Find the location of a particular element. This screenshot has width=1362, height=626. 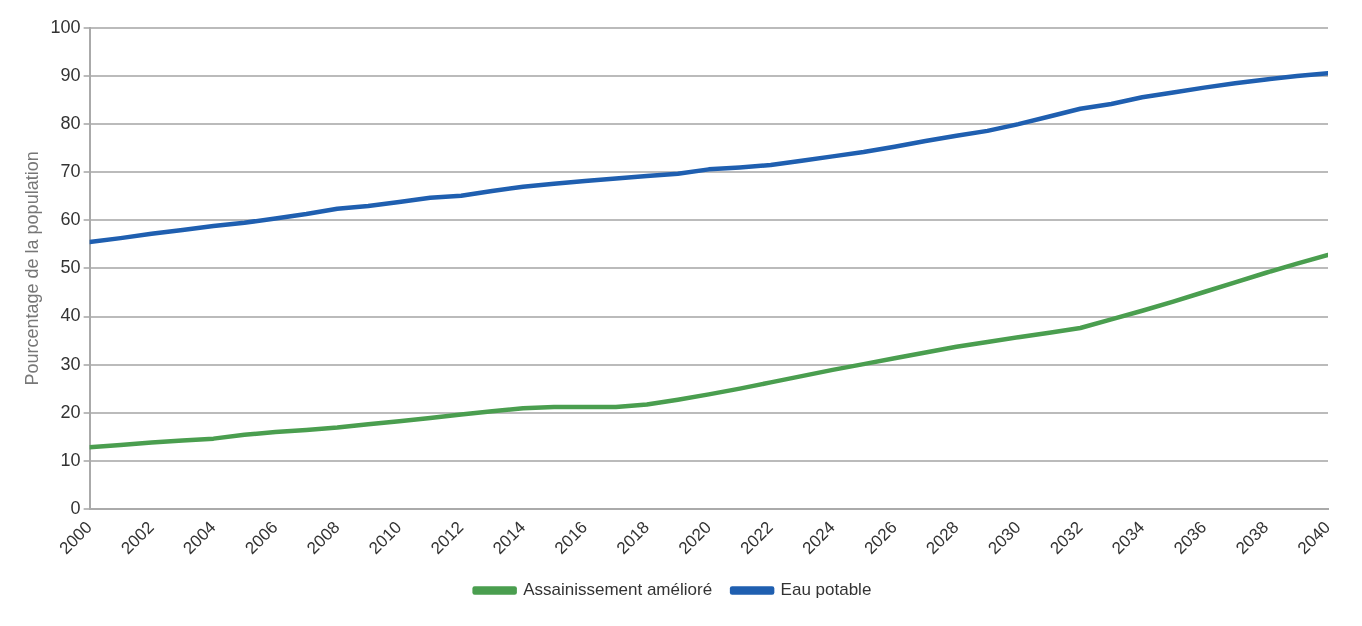

y-tick-label: 80 is located at coordinates (70, 123).